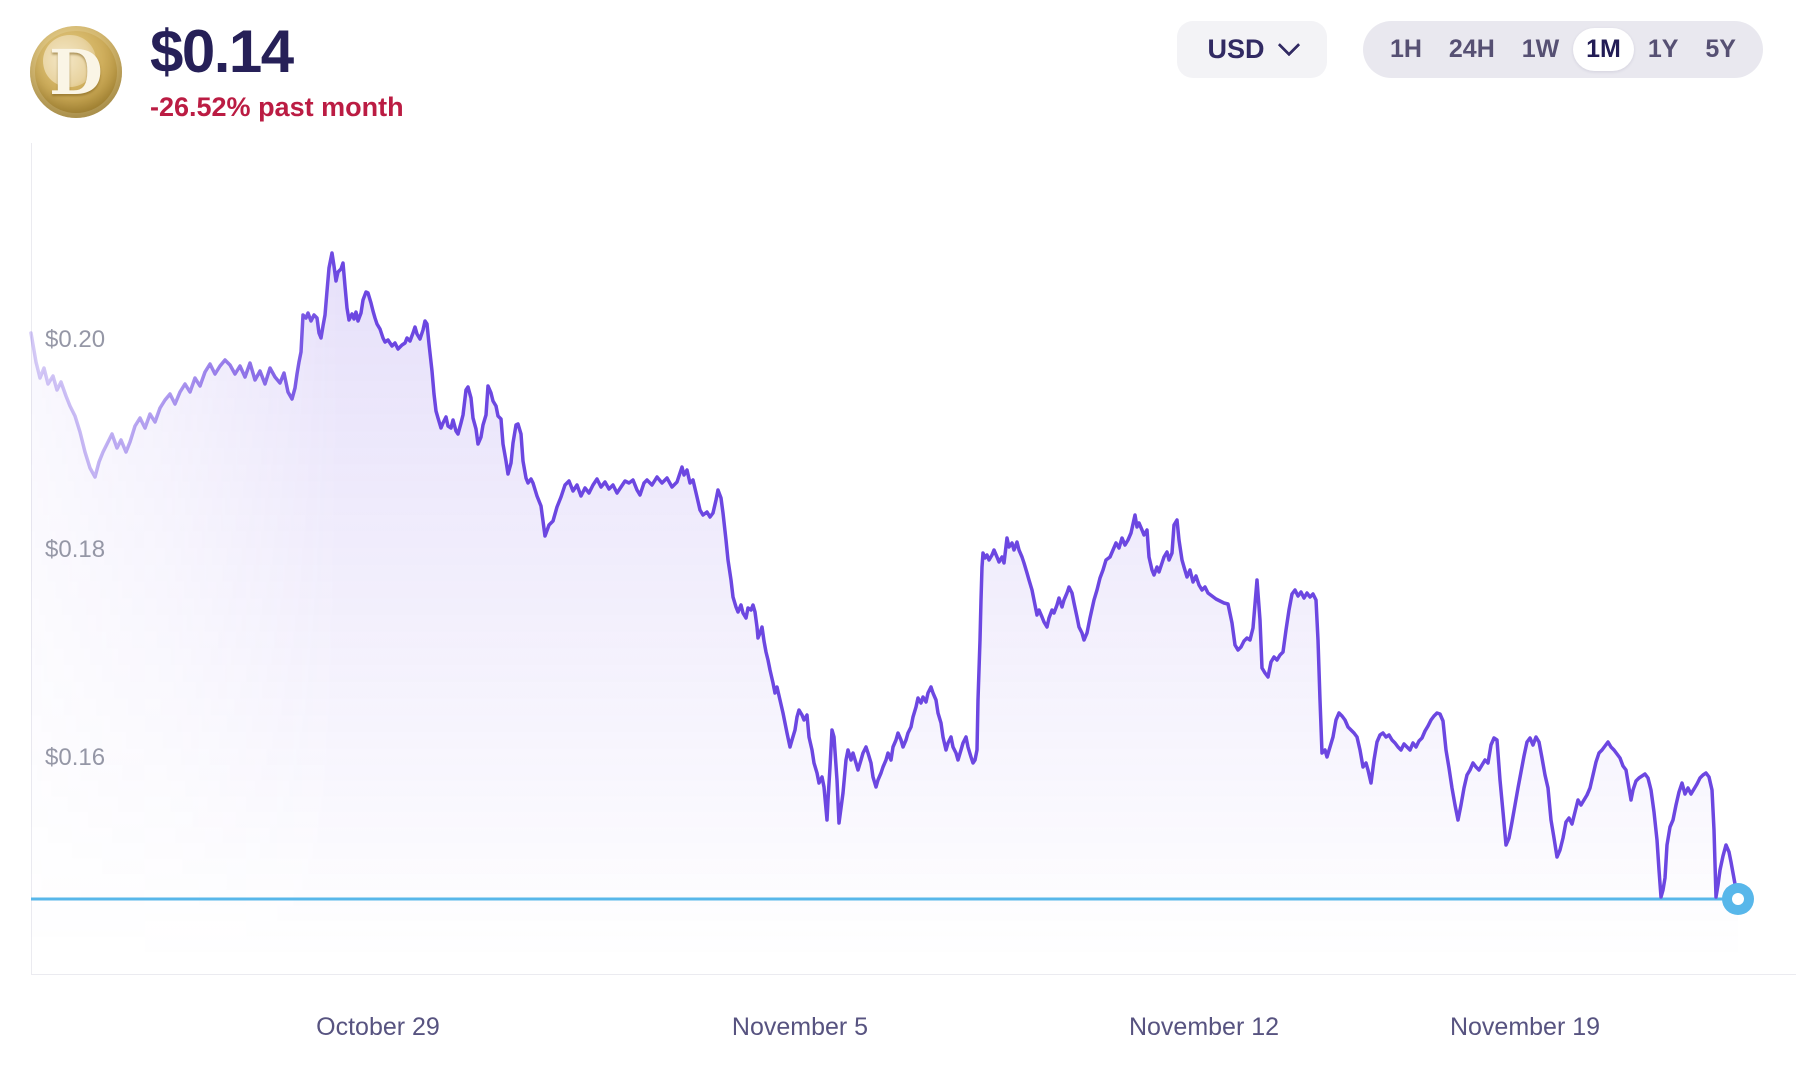 The height and width of the screenshot is (1084, 1796). Describe the element at coordinates (75, 549) in the screenshot. I see `y-tick-label: $0.18` at that location.